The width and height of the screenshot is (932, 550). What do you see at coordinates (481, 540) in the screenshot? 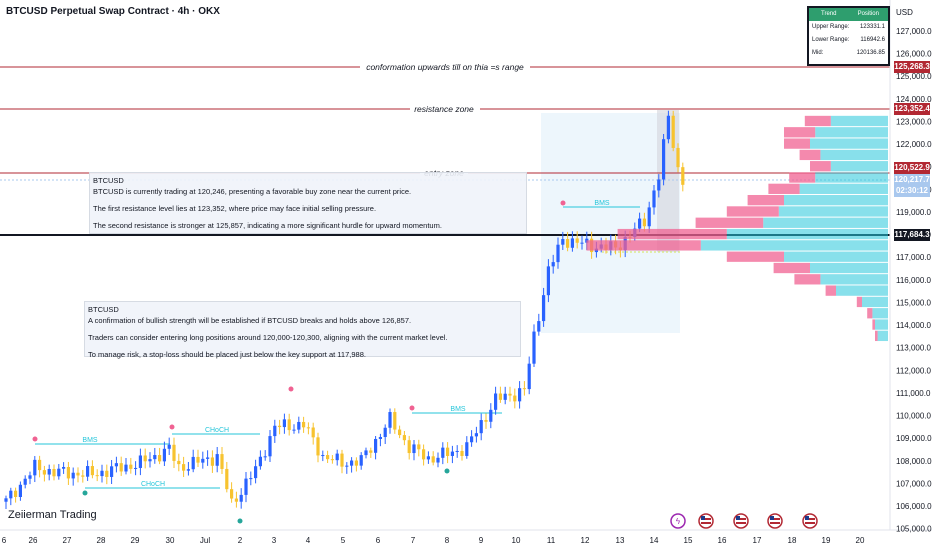
I see `time-tick: 9` at bounding box center [481, 540].